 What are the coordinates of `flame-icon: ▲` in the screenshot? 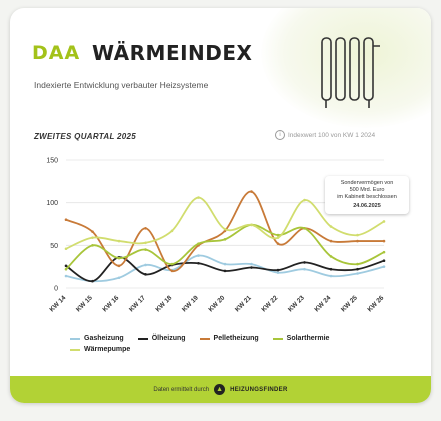 It's located at (220, 389).